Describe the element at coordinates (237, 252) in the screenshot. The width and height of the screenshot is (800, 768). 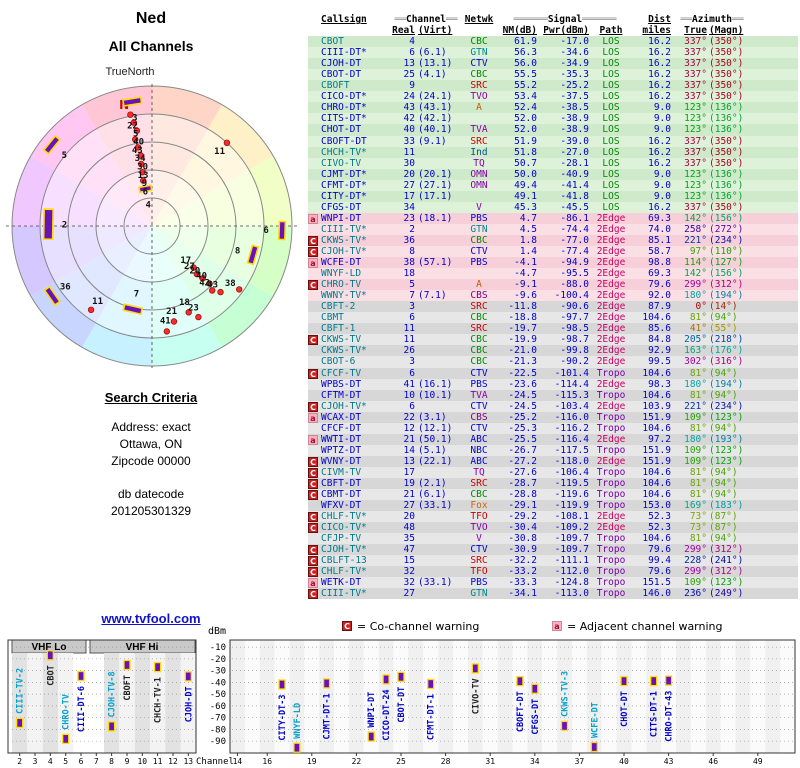
I see `polar-channel-label: 8` at that location.